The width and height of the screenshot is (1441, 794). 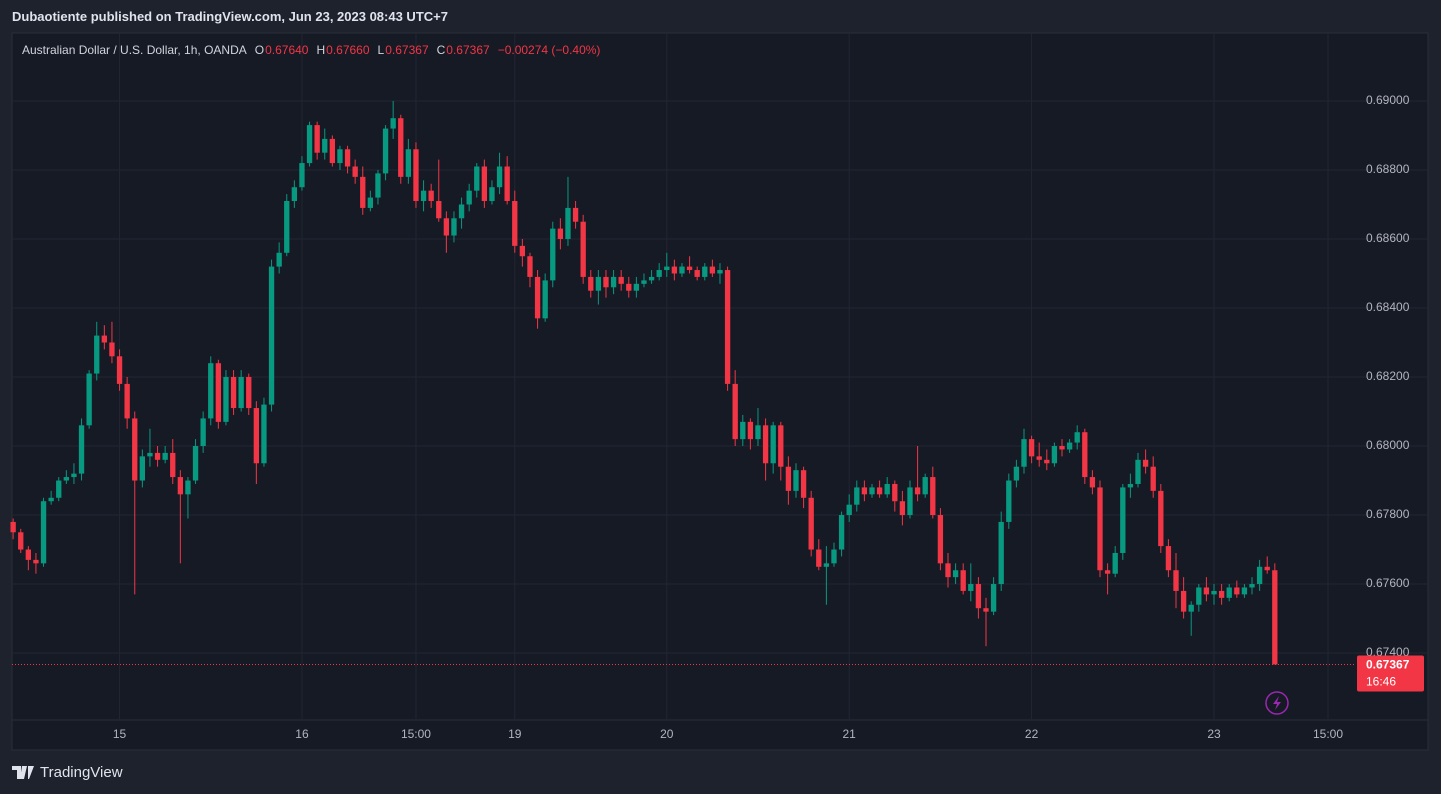 I want to click on x-tick-label: 22, so click(x=1032, y=734).